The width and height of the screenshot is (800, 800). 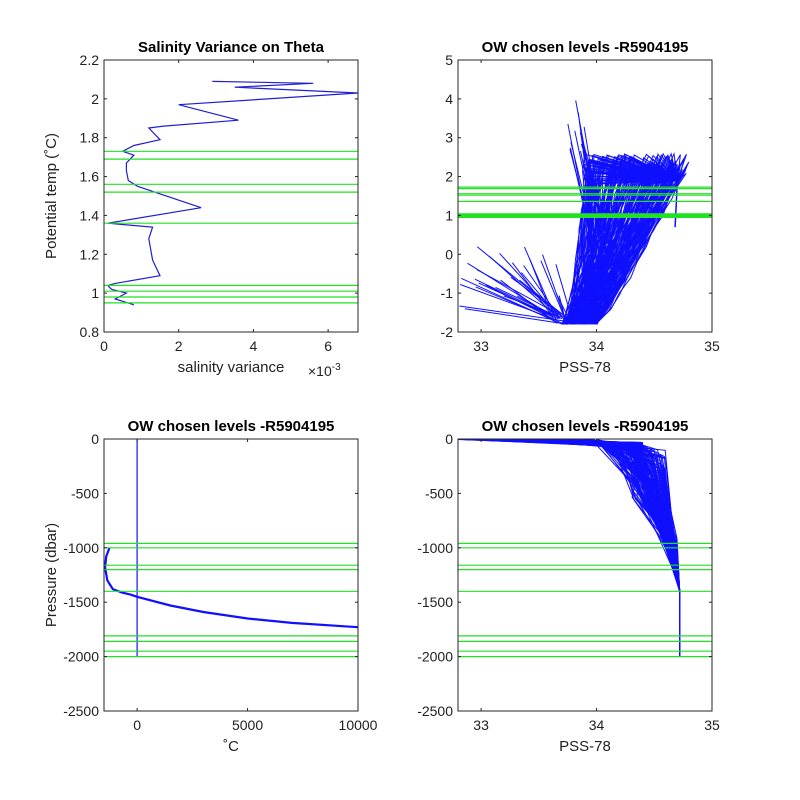 I want to click on y-tick-label: 2.2, so click(x=90, y=60).